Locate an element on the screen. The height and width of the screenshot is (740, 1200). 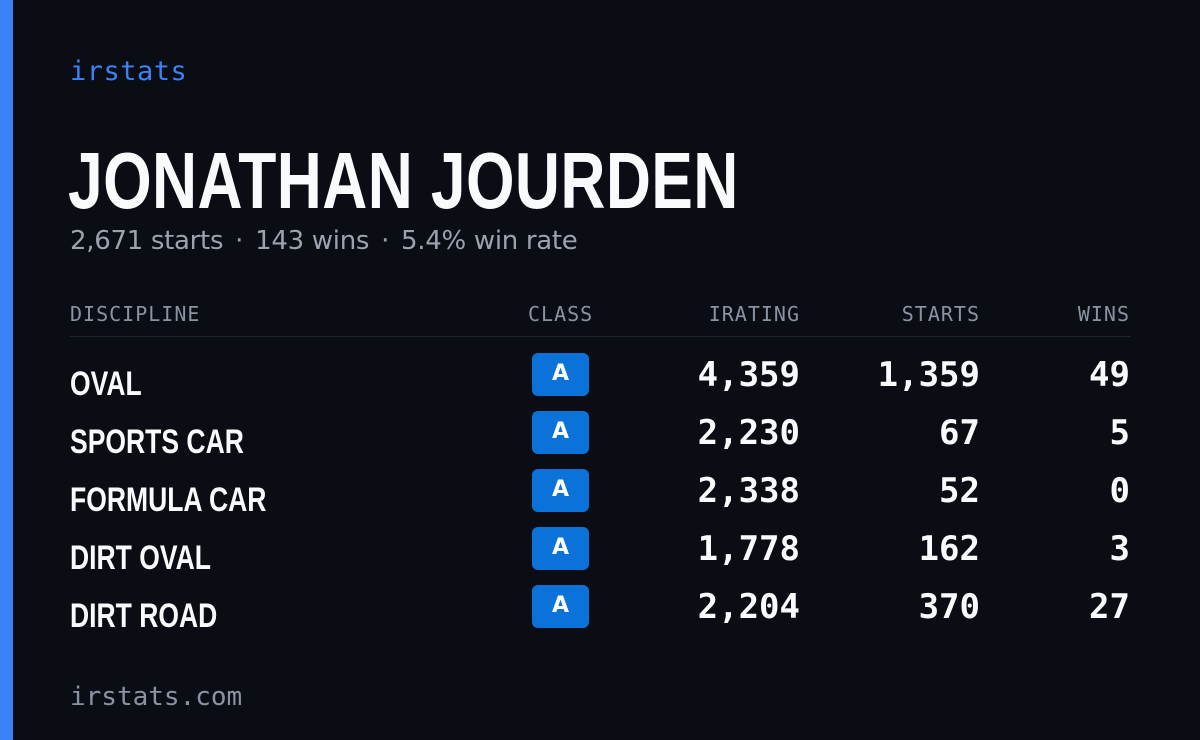
header-discipline: DISCIPLINE is located at coordinates (135, 314).